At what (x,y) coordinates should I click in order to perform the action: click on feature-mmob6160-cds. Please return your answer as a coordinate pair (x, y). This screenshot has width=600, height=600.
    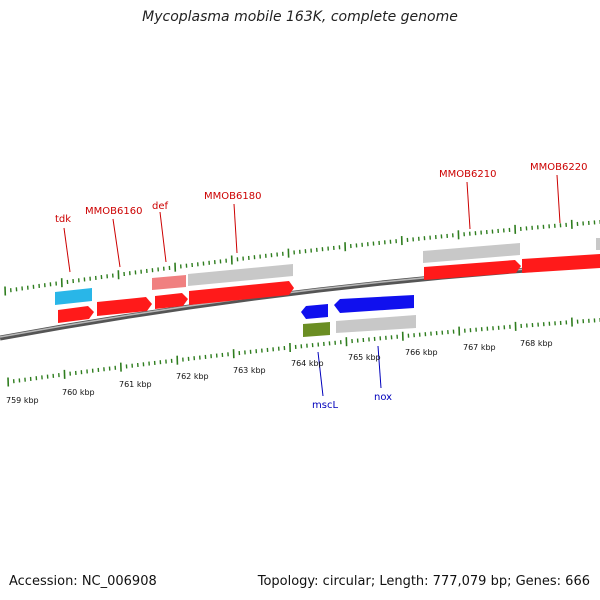
    Looking at the image, I should click on (124, 306).